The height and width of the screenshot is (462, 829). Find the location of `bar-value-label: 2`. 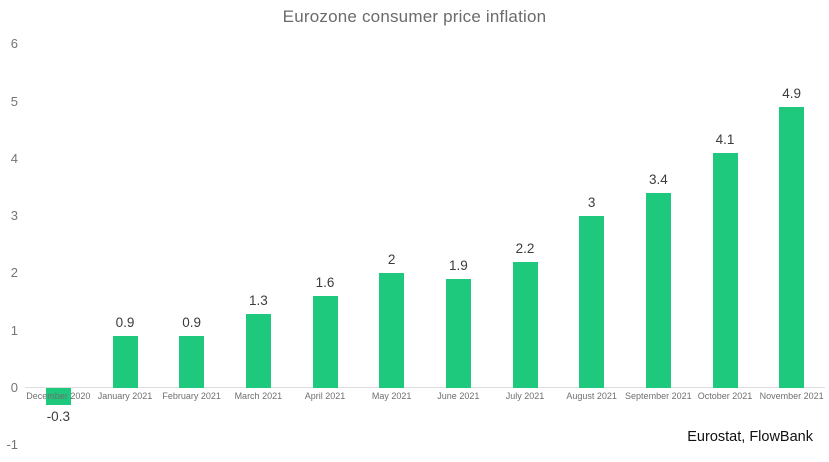

bar-value-label: 2 is located at coordinates (391, 260).